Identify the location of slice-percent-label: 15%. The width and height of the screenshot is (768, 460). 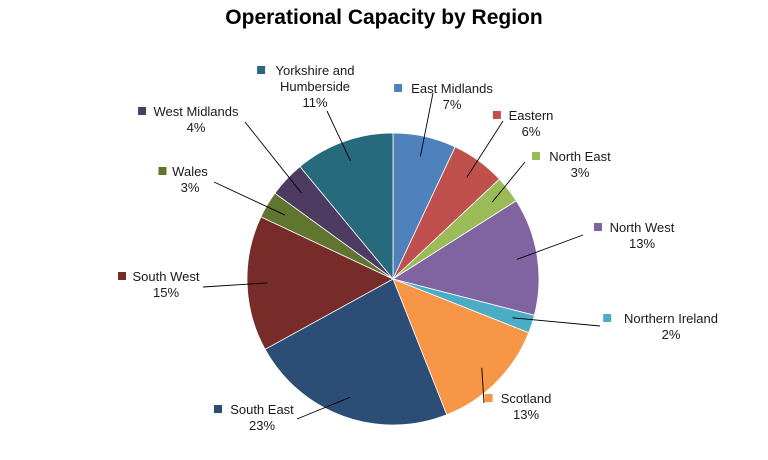
(166, 292).